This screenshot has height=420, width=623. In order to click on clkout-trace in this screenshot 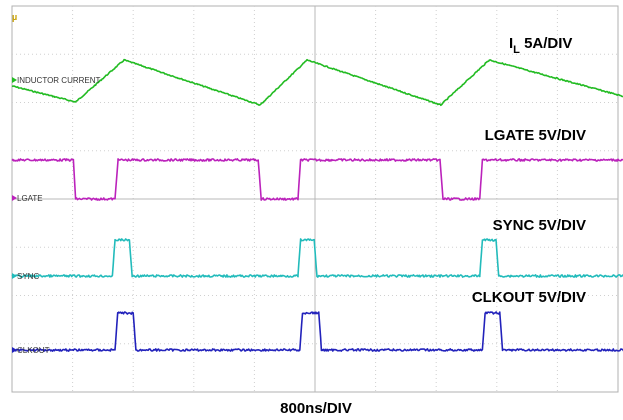, I will do `click(317, 331)`.